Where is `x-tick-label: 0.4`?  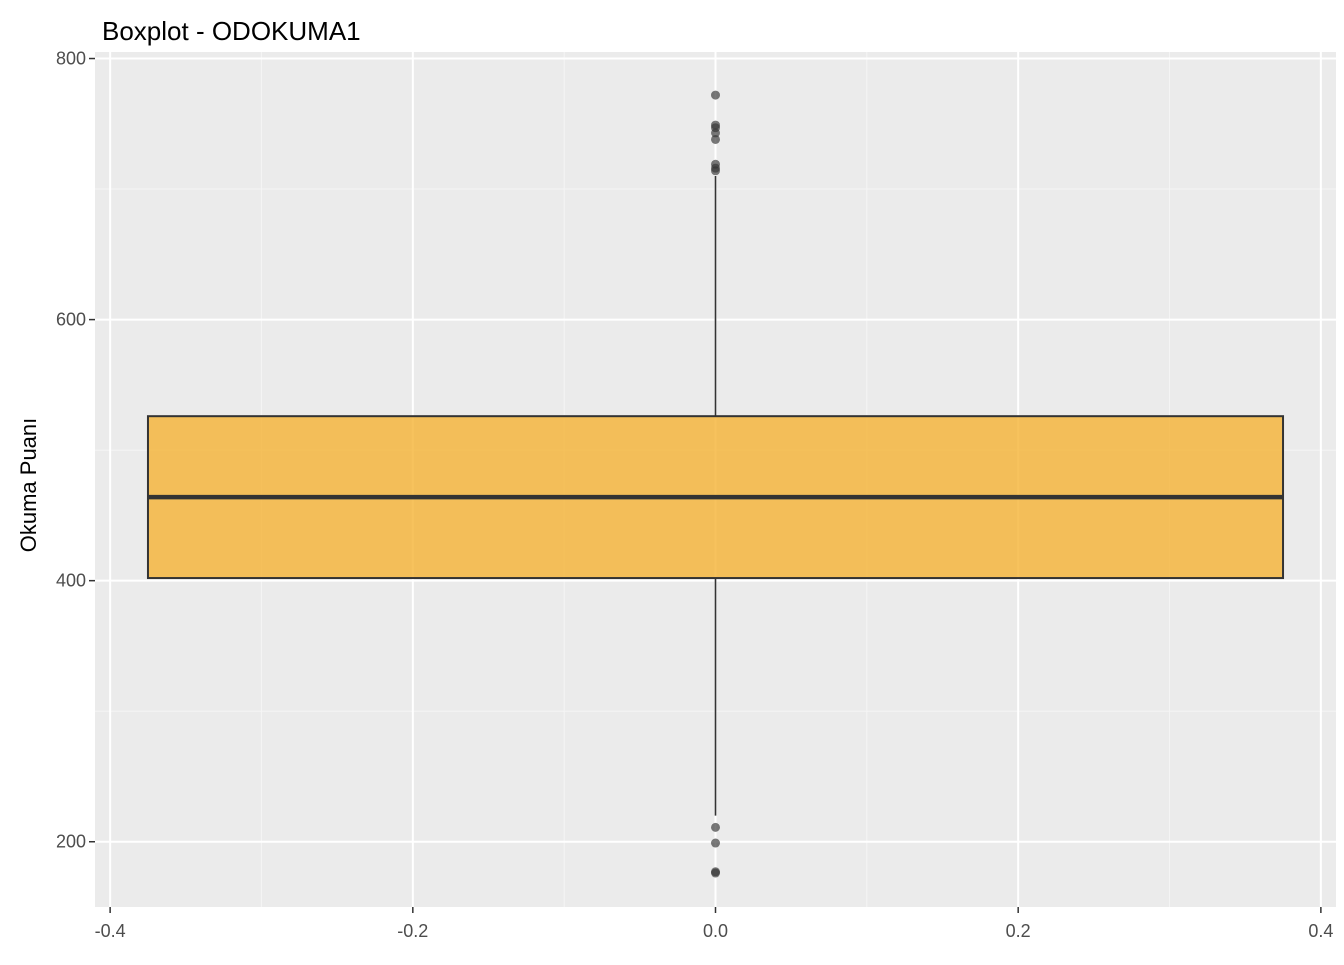 x-tick-label: 0.4 is located at coordinates (1320, 931).